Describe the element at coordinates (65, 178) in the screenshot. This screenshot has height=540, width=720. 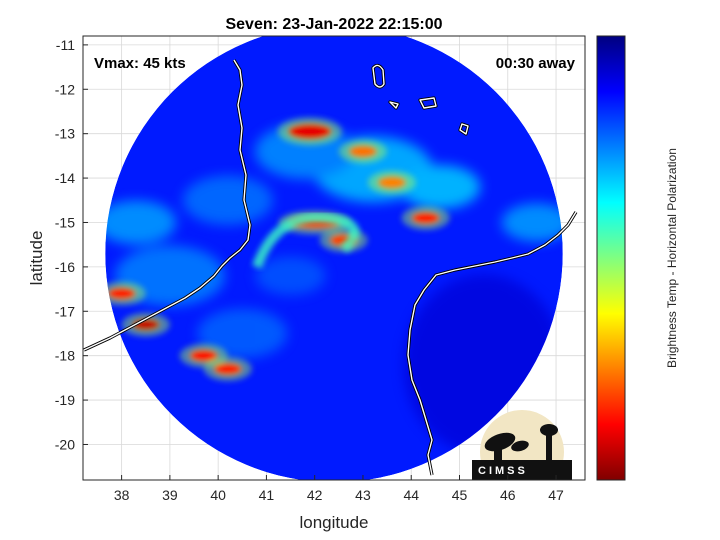
I see `y-tick-label: -14` at that location.